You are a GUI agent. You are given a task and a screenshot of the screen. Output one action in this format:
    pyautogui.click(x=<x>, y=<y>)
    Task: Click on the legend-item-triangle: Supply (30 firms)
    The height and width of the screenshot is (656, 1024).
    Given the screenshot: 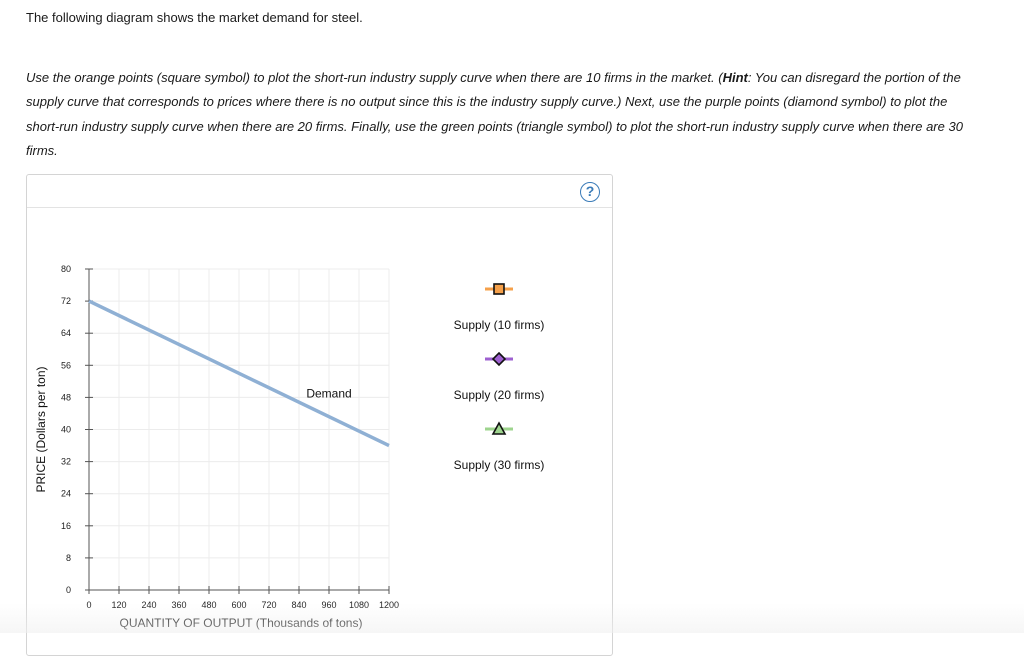 What is the action you would take?
    pyautogui.click(x=499, y=446)
    